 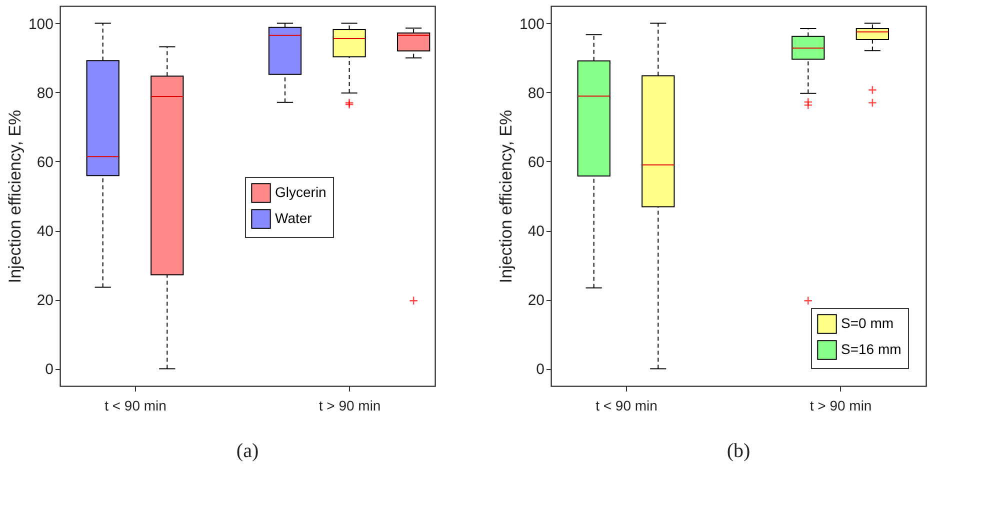 I want to click on text: (a), so click(x=247, y=451).